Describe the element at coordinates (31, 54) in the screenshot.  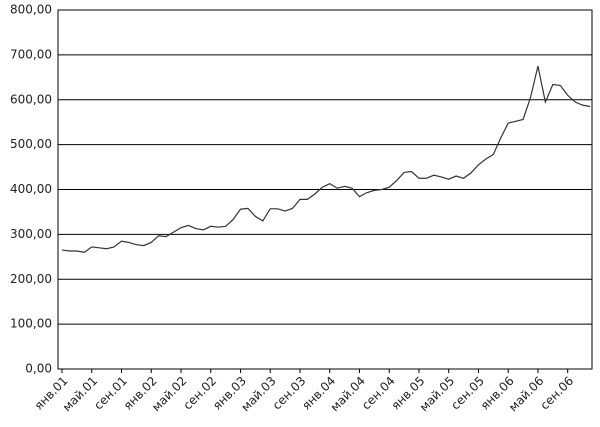
I see `y-tick-label: 700,00` at that location.